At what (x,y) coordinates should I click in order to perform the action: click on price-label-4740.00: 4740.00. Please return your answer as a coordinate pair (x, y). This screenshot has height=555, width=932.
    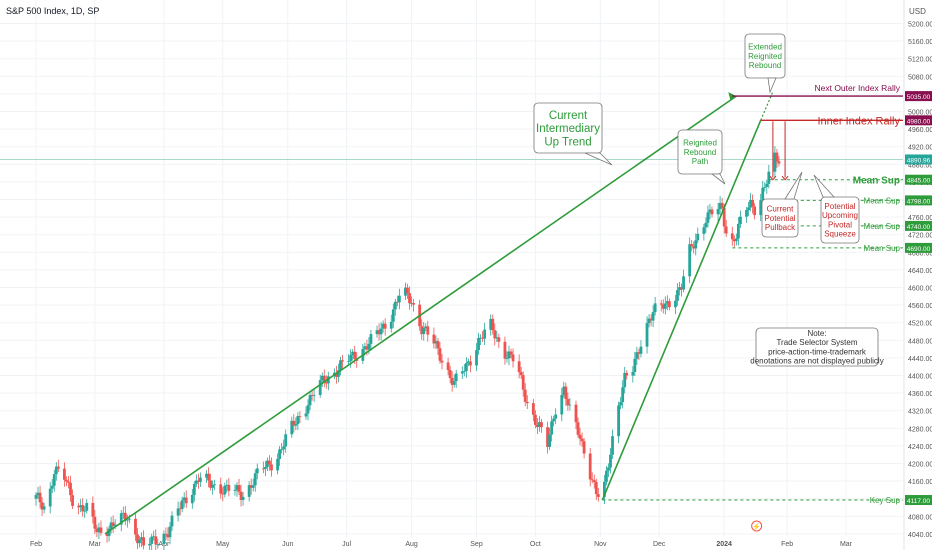
    Looking at the image, I should click on (918, 225).